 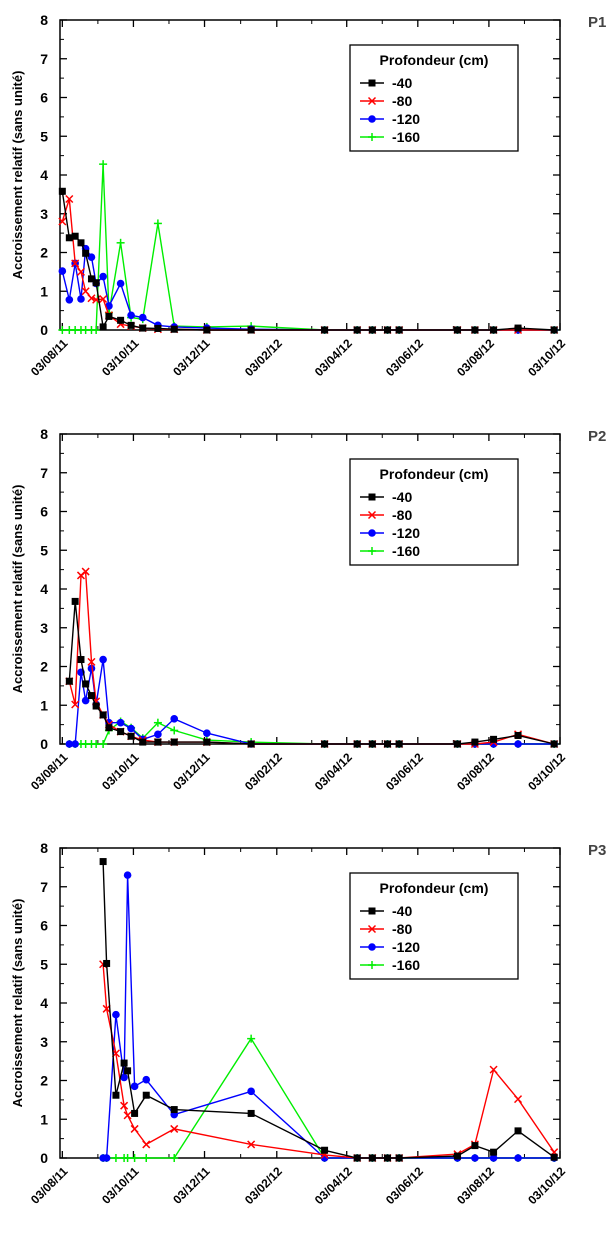 I want to click on series-line, so click(x=308, y=247).